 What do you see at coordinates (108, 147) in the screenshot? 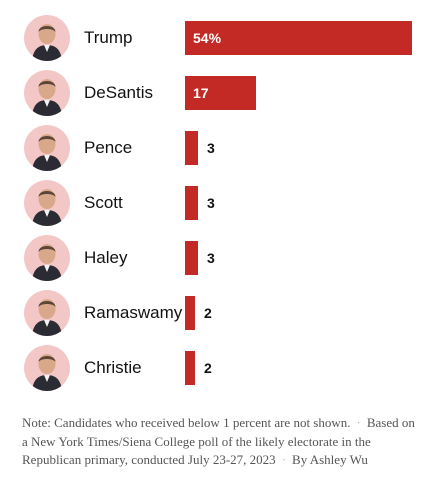
I see `candidate-name: Pence` at bounding box center [108, 147].